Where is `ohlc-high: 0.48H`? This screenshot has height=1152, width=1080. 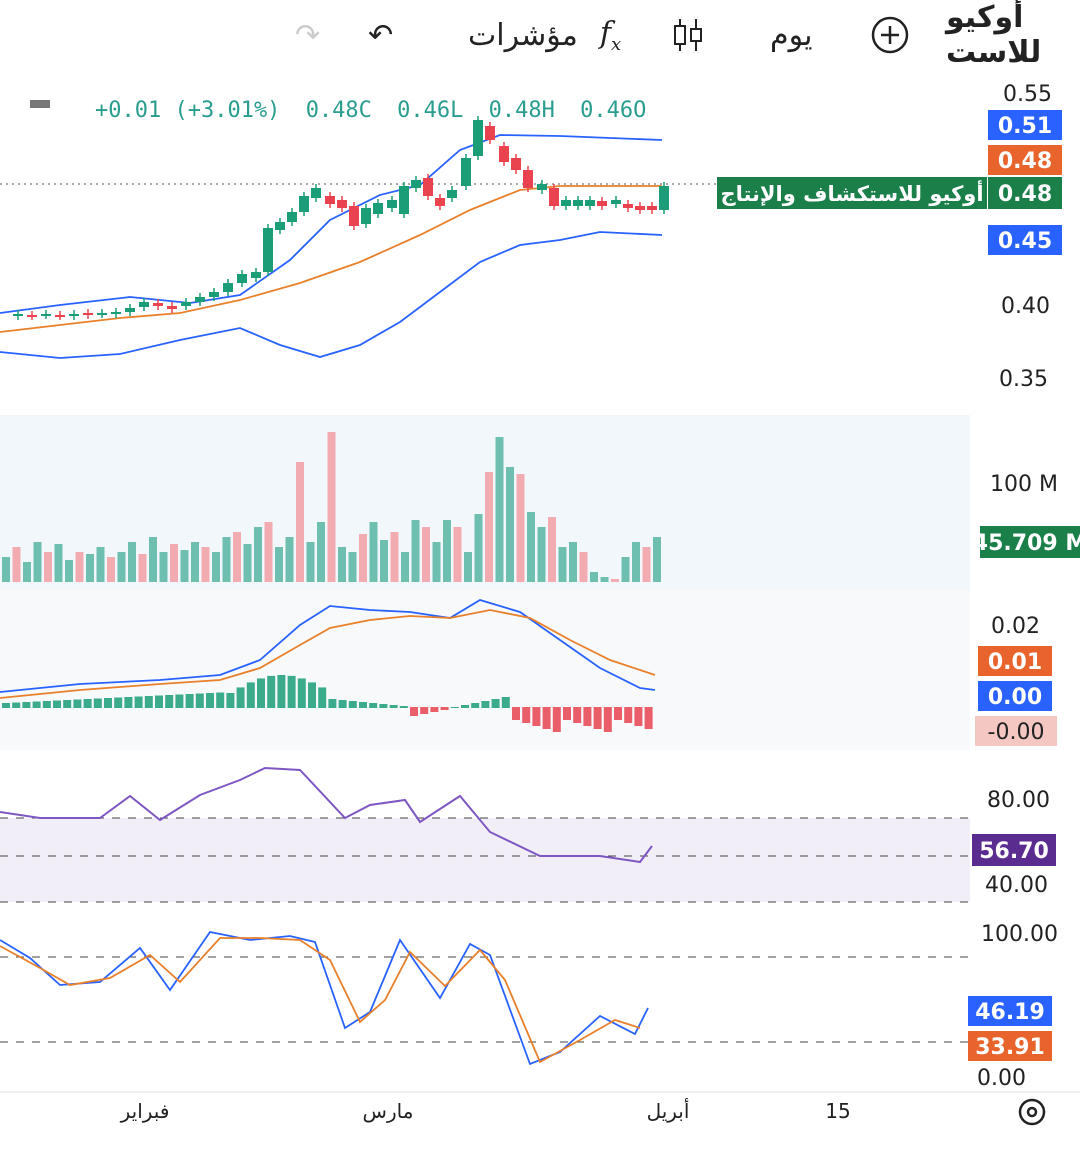 ohlc-high: 0.48H is located at coordinates (522, 110).